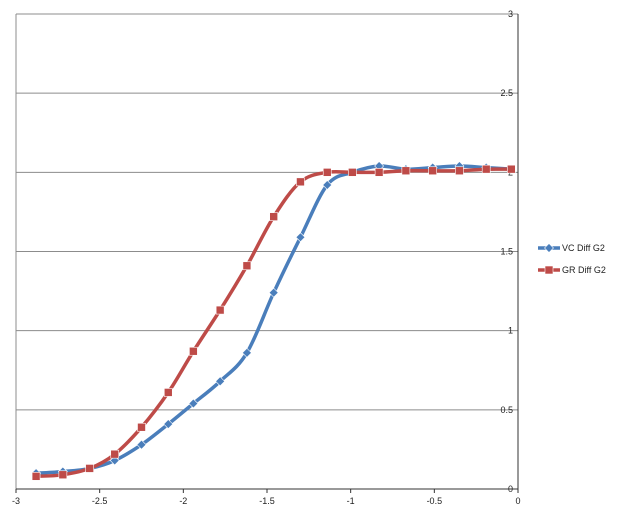 The image size is (618, 520). What do you see at coordinates (506, 410) in the screenshot?
I see `y-tick-label: 0.5` at bounding box center [506, 410].